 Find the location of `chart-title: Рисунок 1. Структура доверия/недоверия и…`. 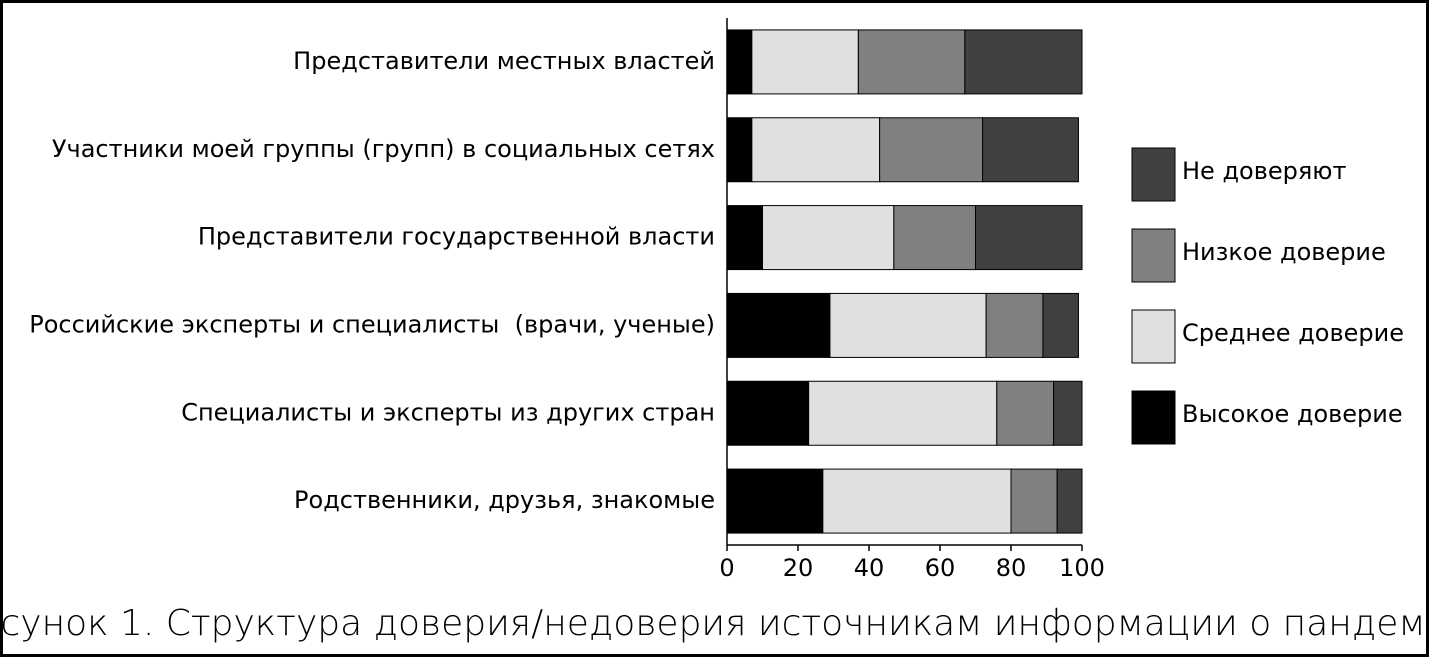

chart-title: Рисунок 1. Структура доверия/недоверия и… is located at coordinates (714, 623).